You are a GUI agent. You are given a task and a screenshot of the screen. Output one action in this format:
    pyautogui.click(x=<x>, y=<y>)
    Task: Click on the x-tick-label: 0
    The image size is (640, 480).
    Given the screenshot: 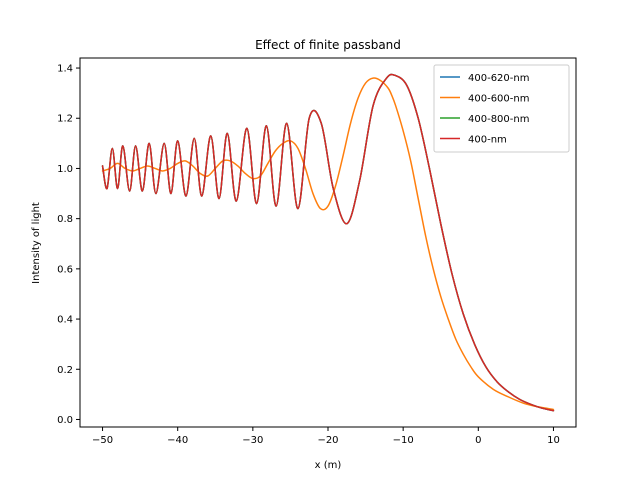 What is the action you would take?
    pyautogui.click(x=478, y=440)
    